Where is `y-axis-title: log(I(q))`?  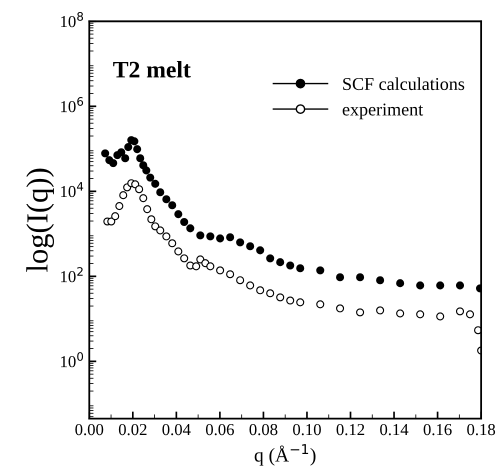 y-axis-title: log(I(q)) is located at coordinates (40, 220).